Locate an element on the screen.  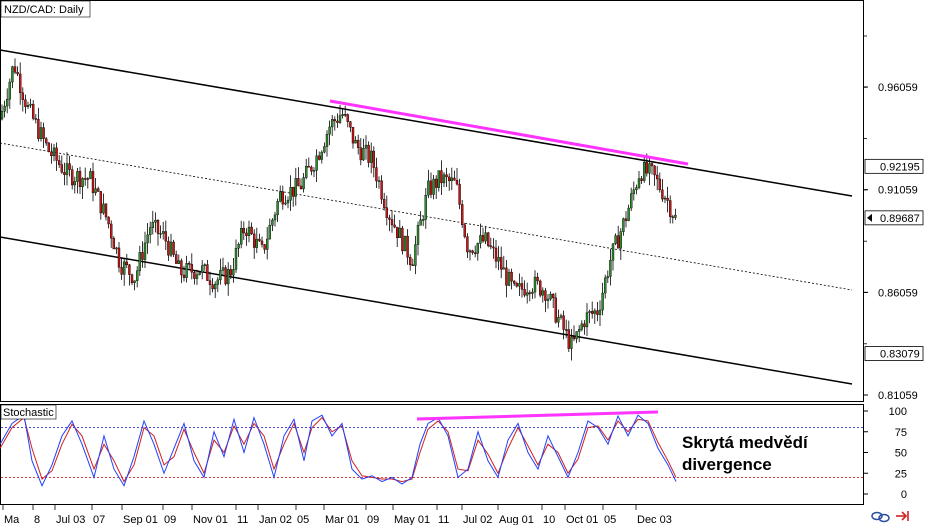
link-icon is located at coordinates (880, 517).